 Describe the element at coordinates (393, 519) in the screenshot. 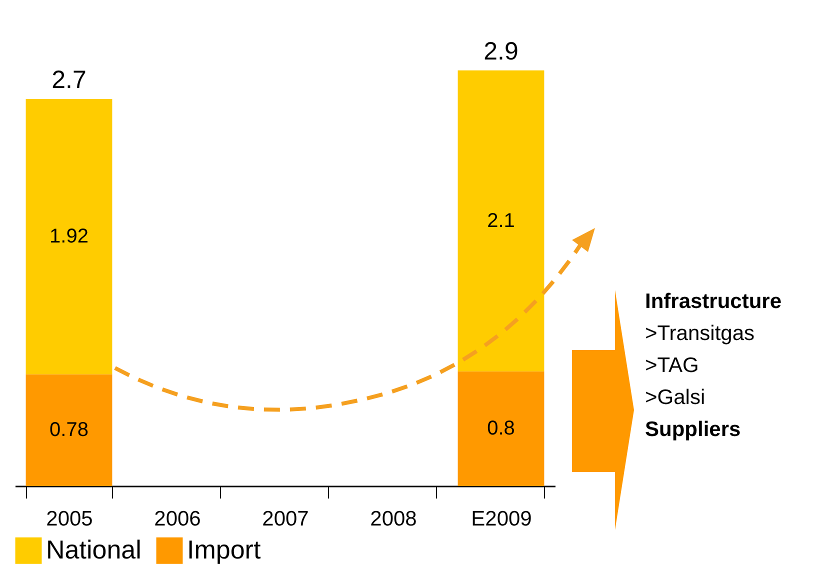

I see `x-tick-label: 2008` at that location.